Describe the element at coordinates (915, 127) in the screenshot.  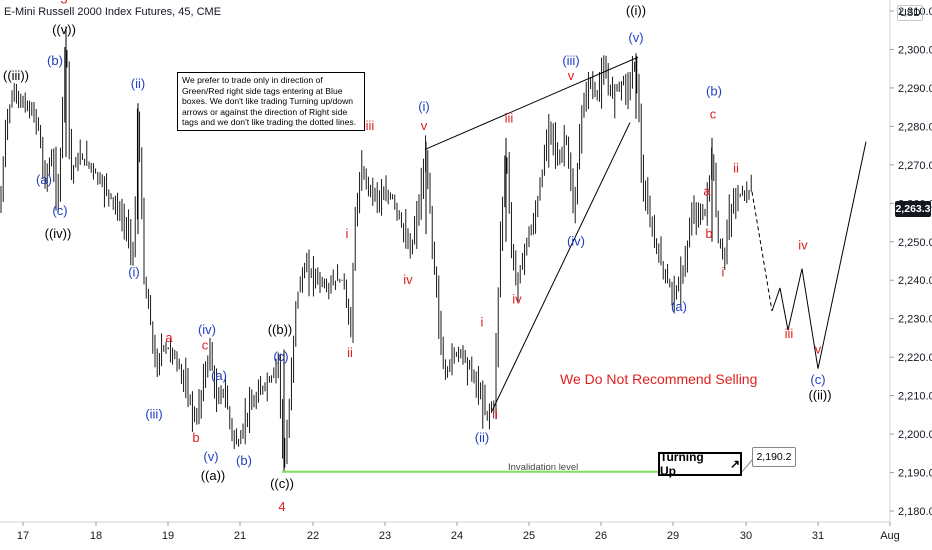
I see `y-tick-label: 2,280.0` at that location.